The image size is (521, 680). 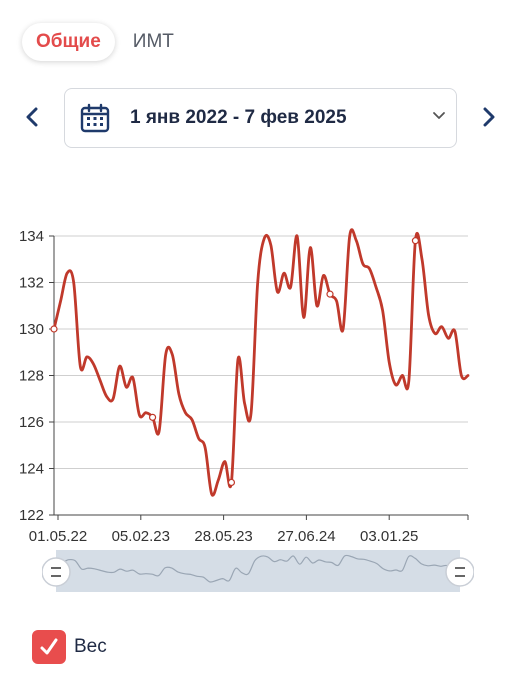 I want to click on x-tick-label: 27.06.24, so click(x=306, y=536).